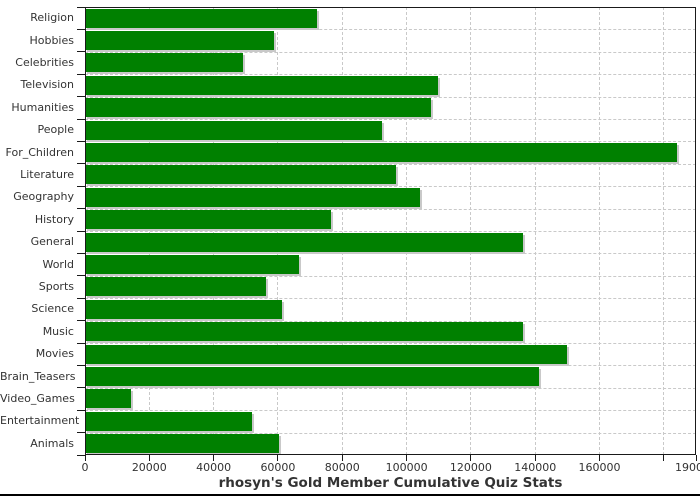  What do you see at coordinates (201, 18) in the screenshot?
I see `bar-religion` at bounding box center [201, 18].